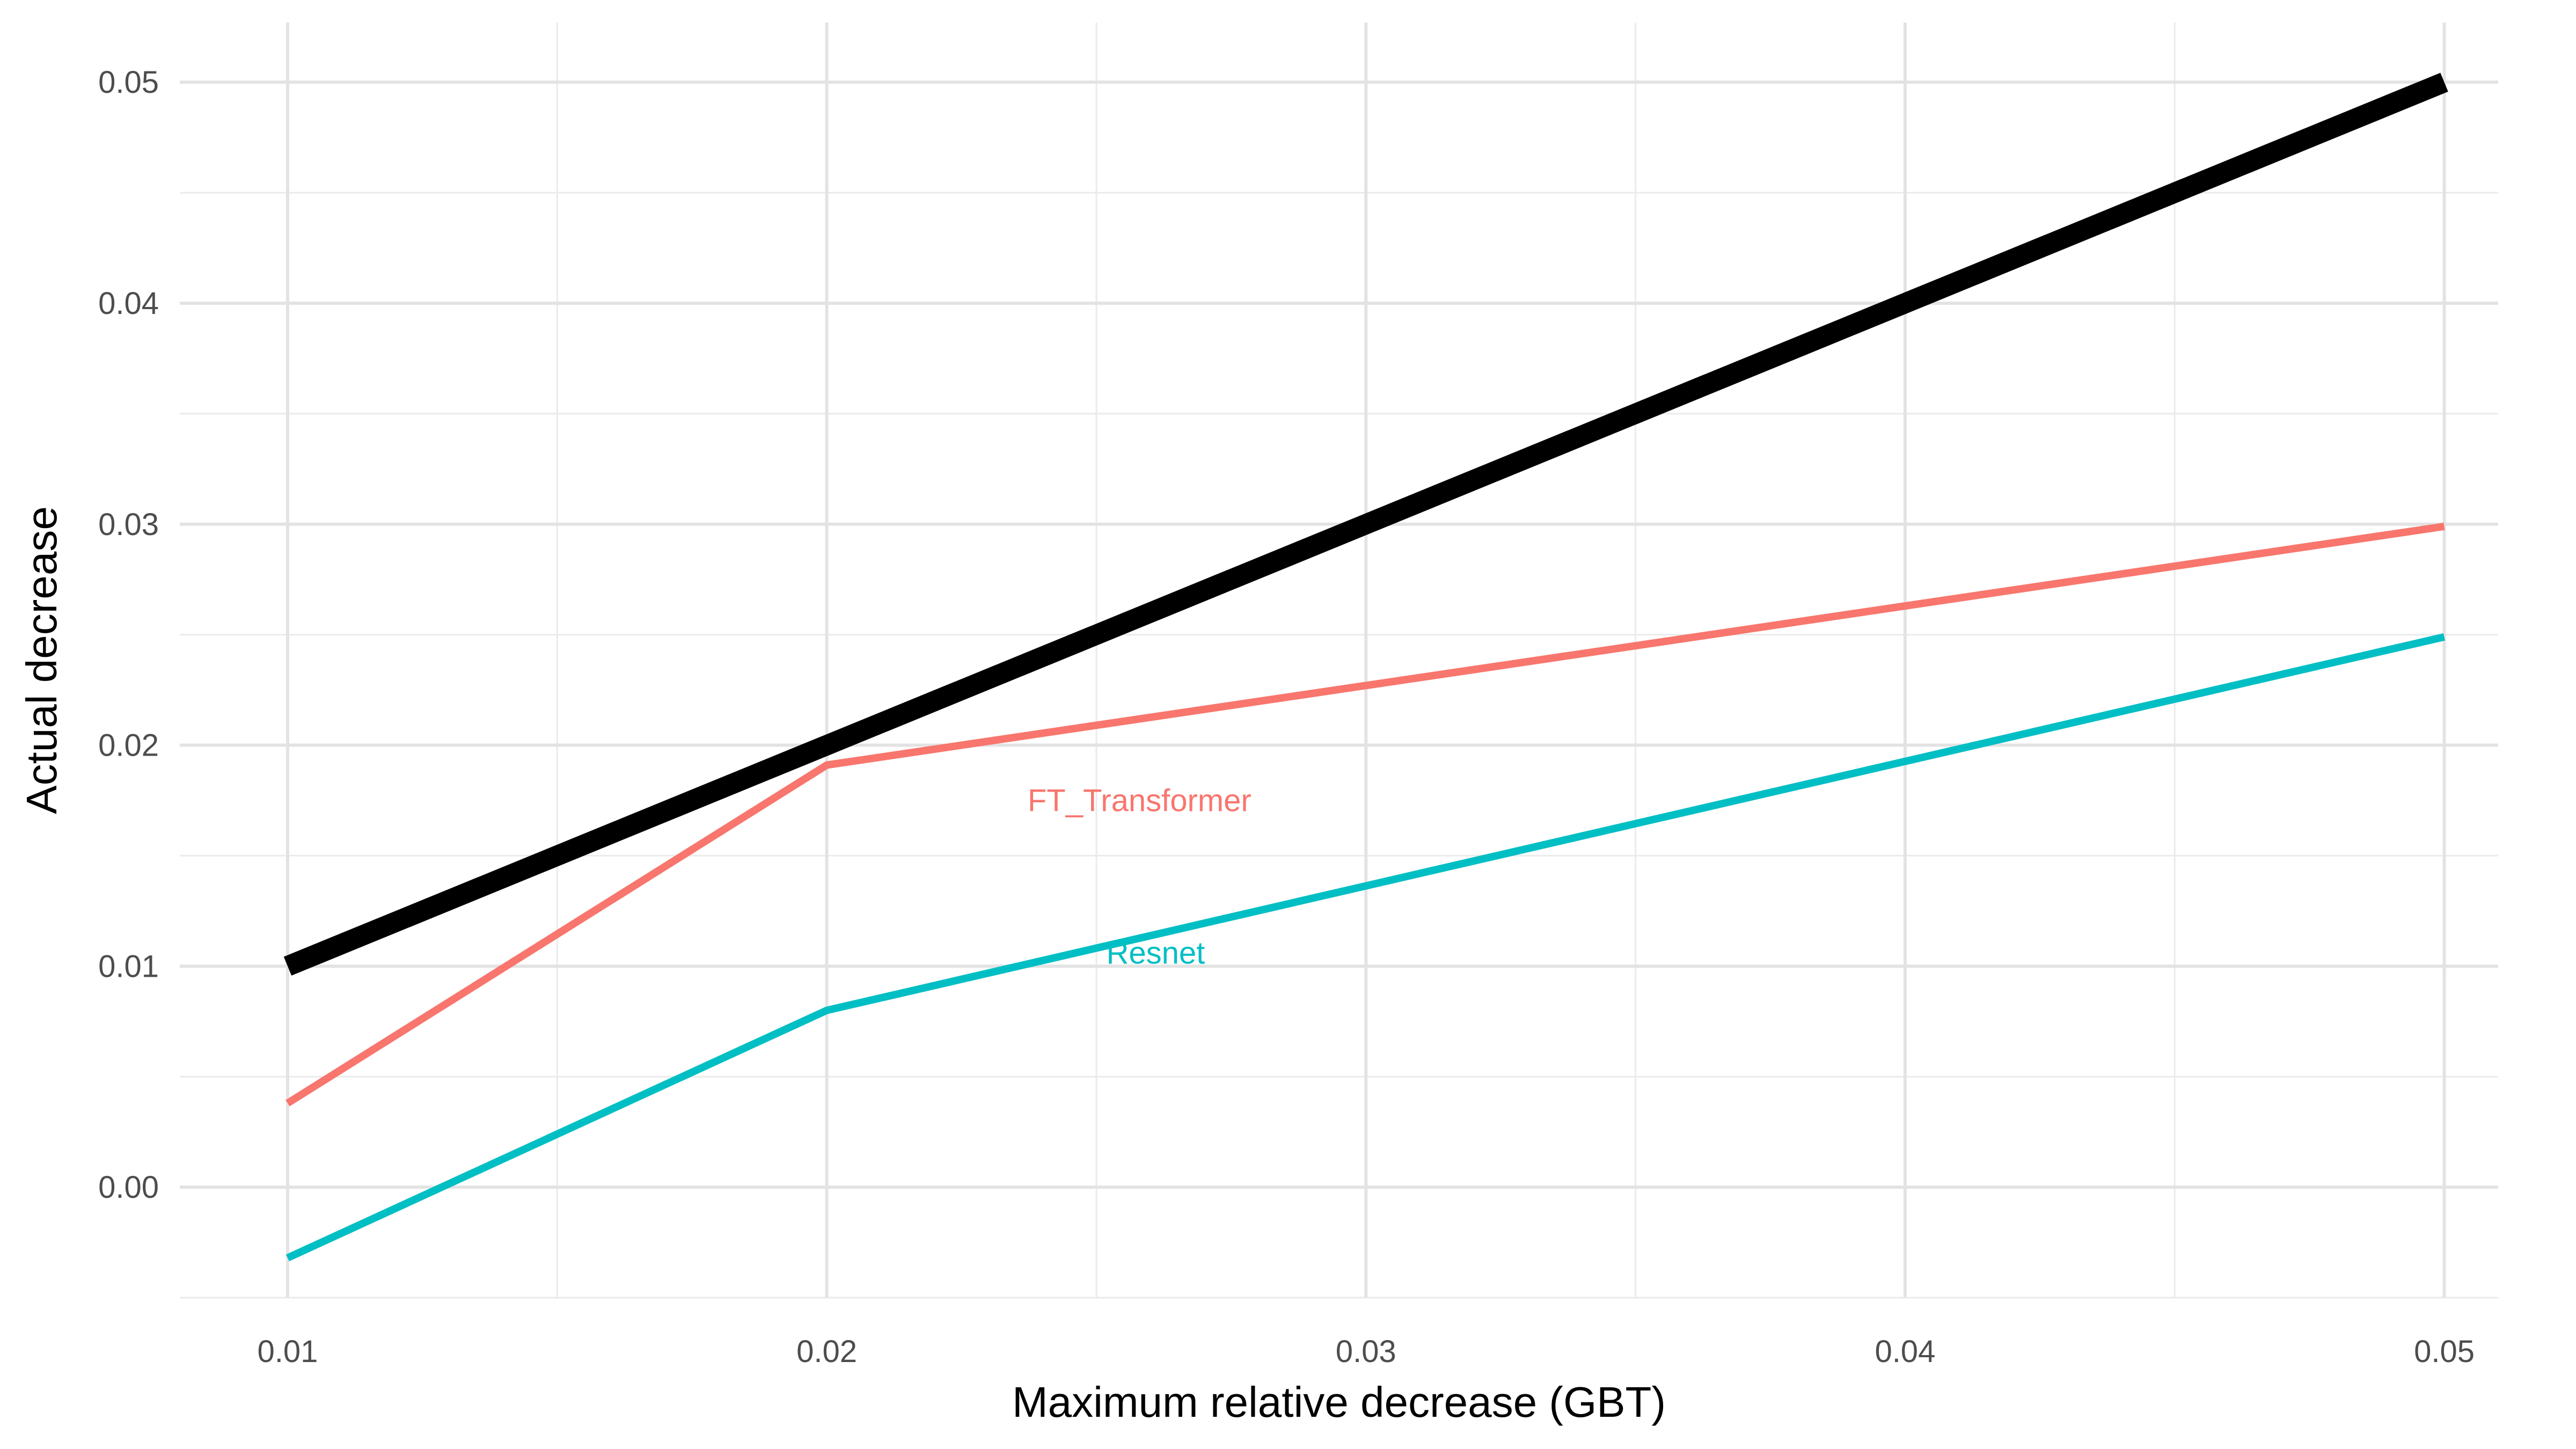  I want to click on series-labels: FT_Transformer Resnet, so click(1140, 876).